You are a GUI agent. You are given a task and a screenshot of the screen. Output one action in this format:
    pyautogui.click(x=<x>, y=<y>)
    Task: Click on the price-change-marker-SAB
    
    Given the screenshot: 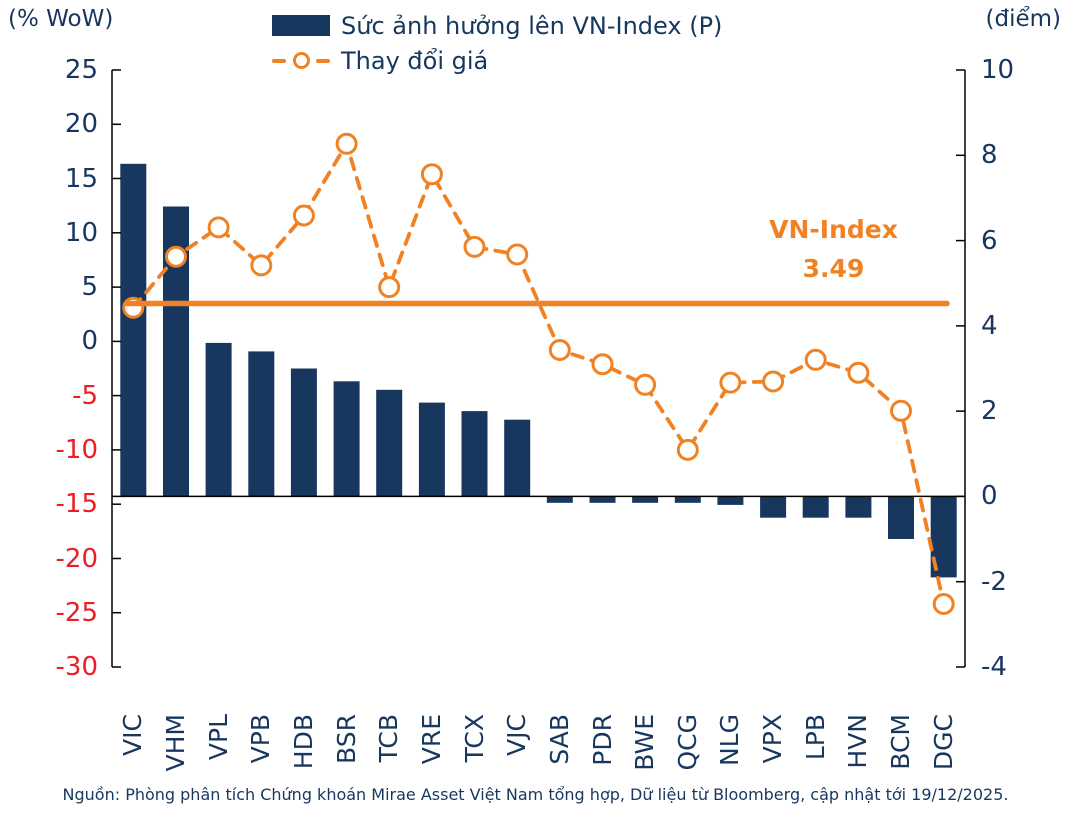 What is the action you would take?
    pyautogui.click(x=559, y=350)
    